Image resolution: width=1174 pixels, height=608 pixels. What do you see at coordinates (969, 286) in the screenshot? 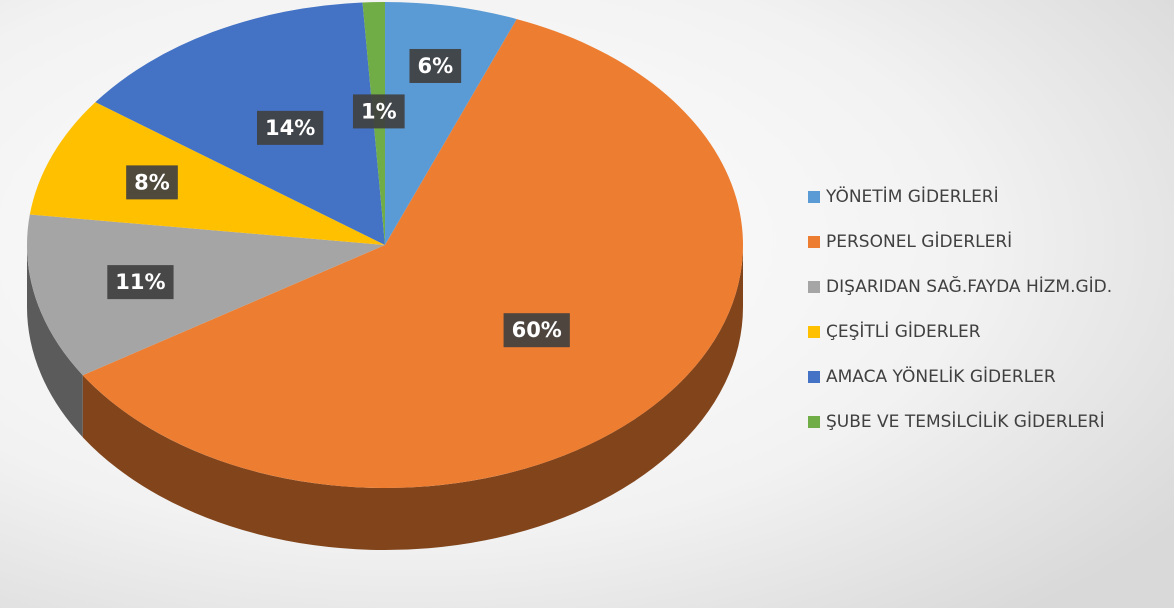
I see `legend-label: DIŞARIDAN SAĞ.FAYDA HİZM.GİD.` at bounding box center [969, 286].